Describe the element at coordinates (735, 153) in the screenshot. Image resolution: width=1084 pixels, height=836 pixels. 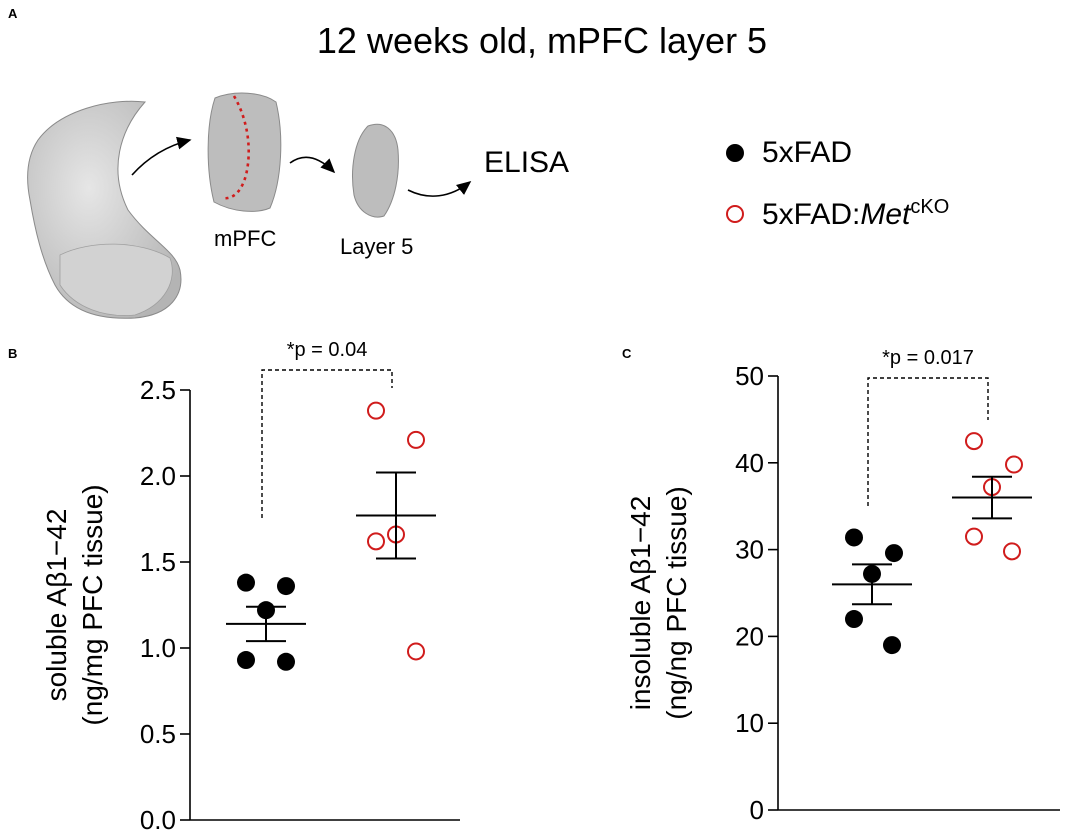
I see `filled-circle-icon` at that location.